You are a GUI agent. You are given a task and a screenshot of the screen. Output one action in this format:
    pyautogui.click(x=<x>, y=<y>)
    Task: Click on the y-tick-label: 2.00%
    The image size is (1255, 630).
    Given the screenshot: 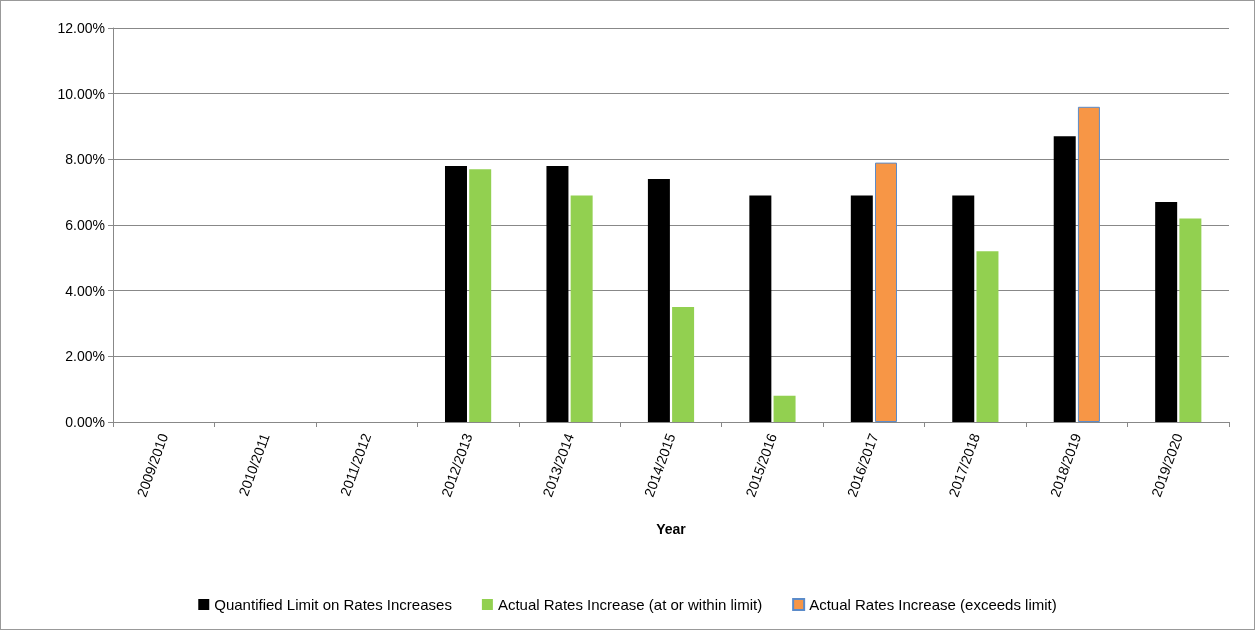 What is the action you would take?
    pyautogui.click(x=85, y=356)
    